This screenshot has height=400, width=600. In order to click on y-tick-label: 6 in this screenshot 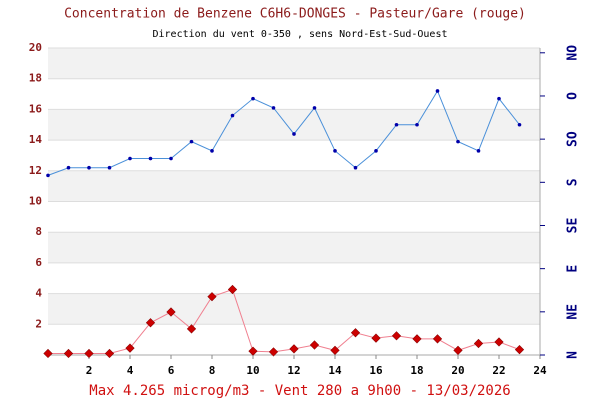, I will do `click(38, 262)`.